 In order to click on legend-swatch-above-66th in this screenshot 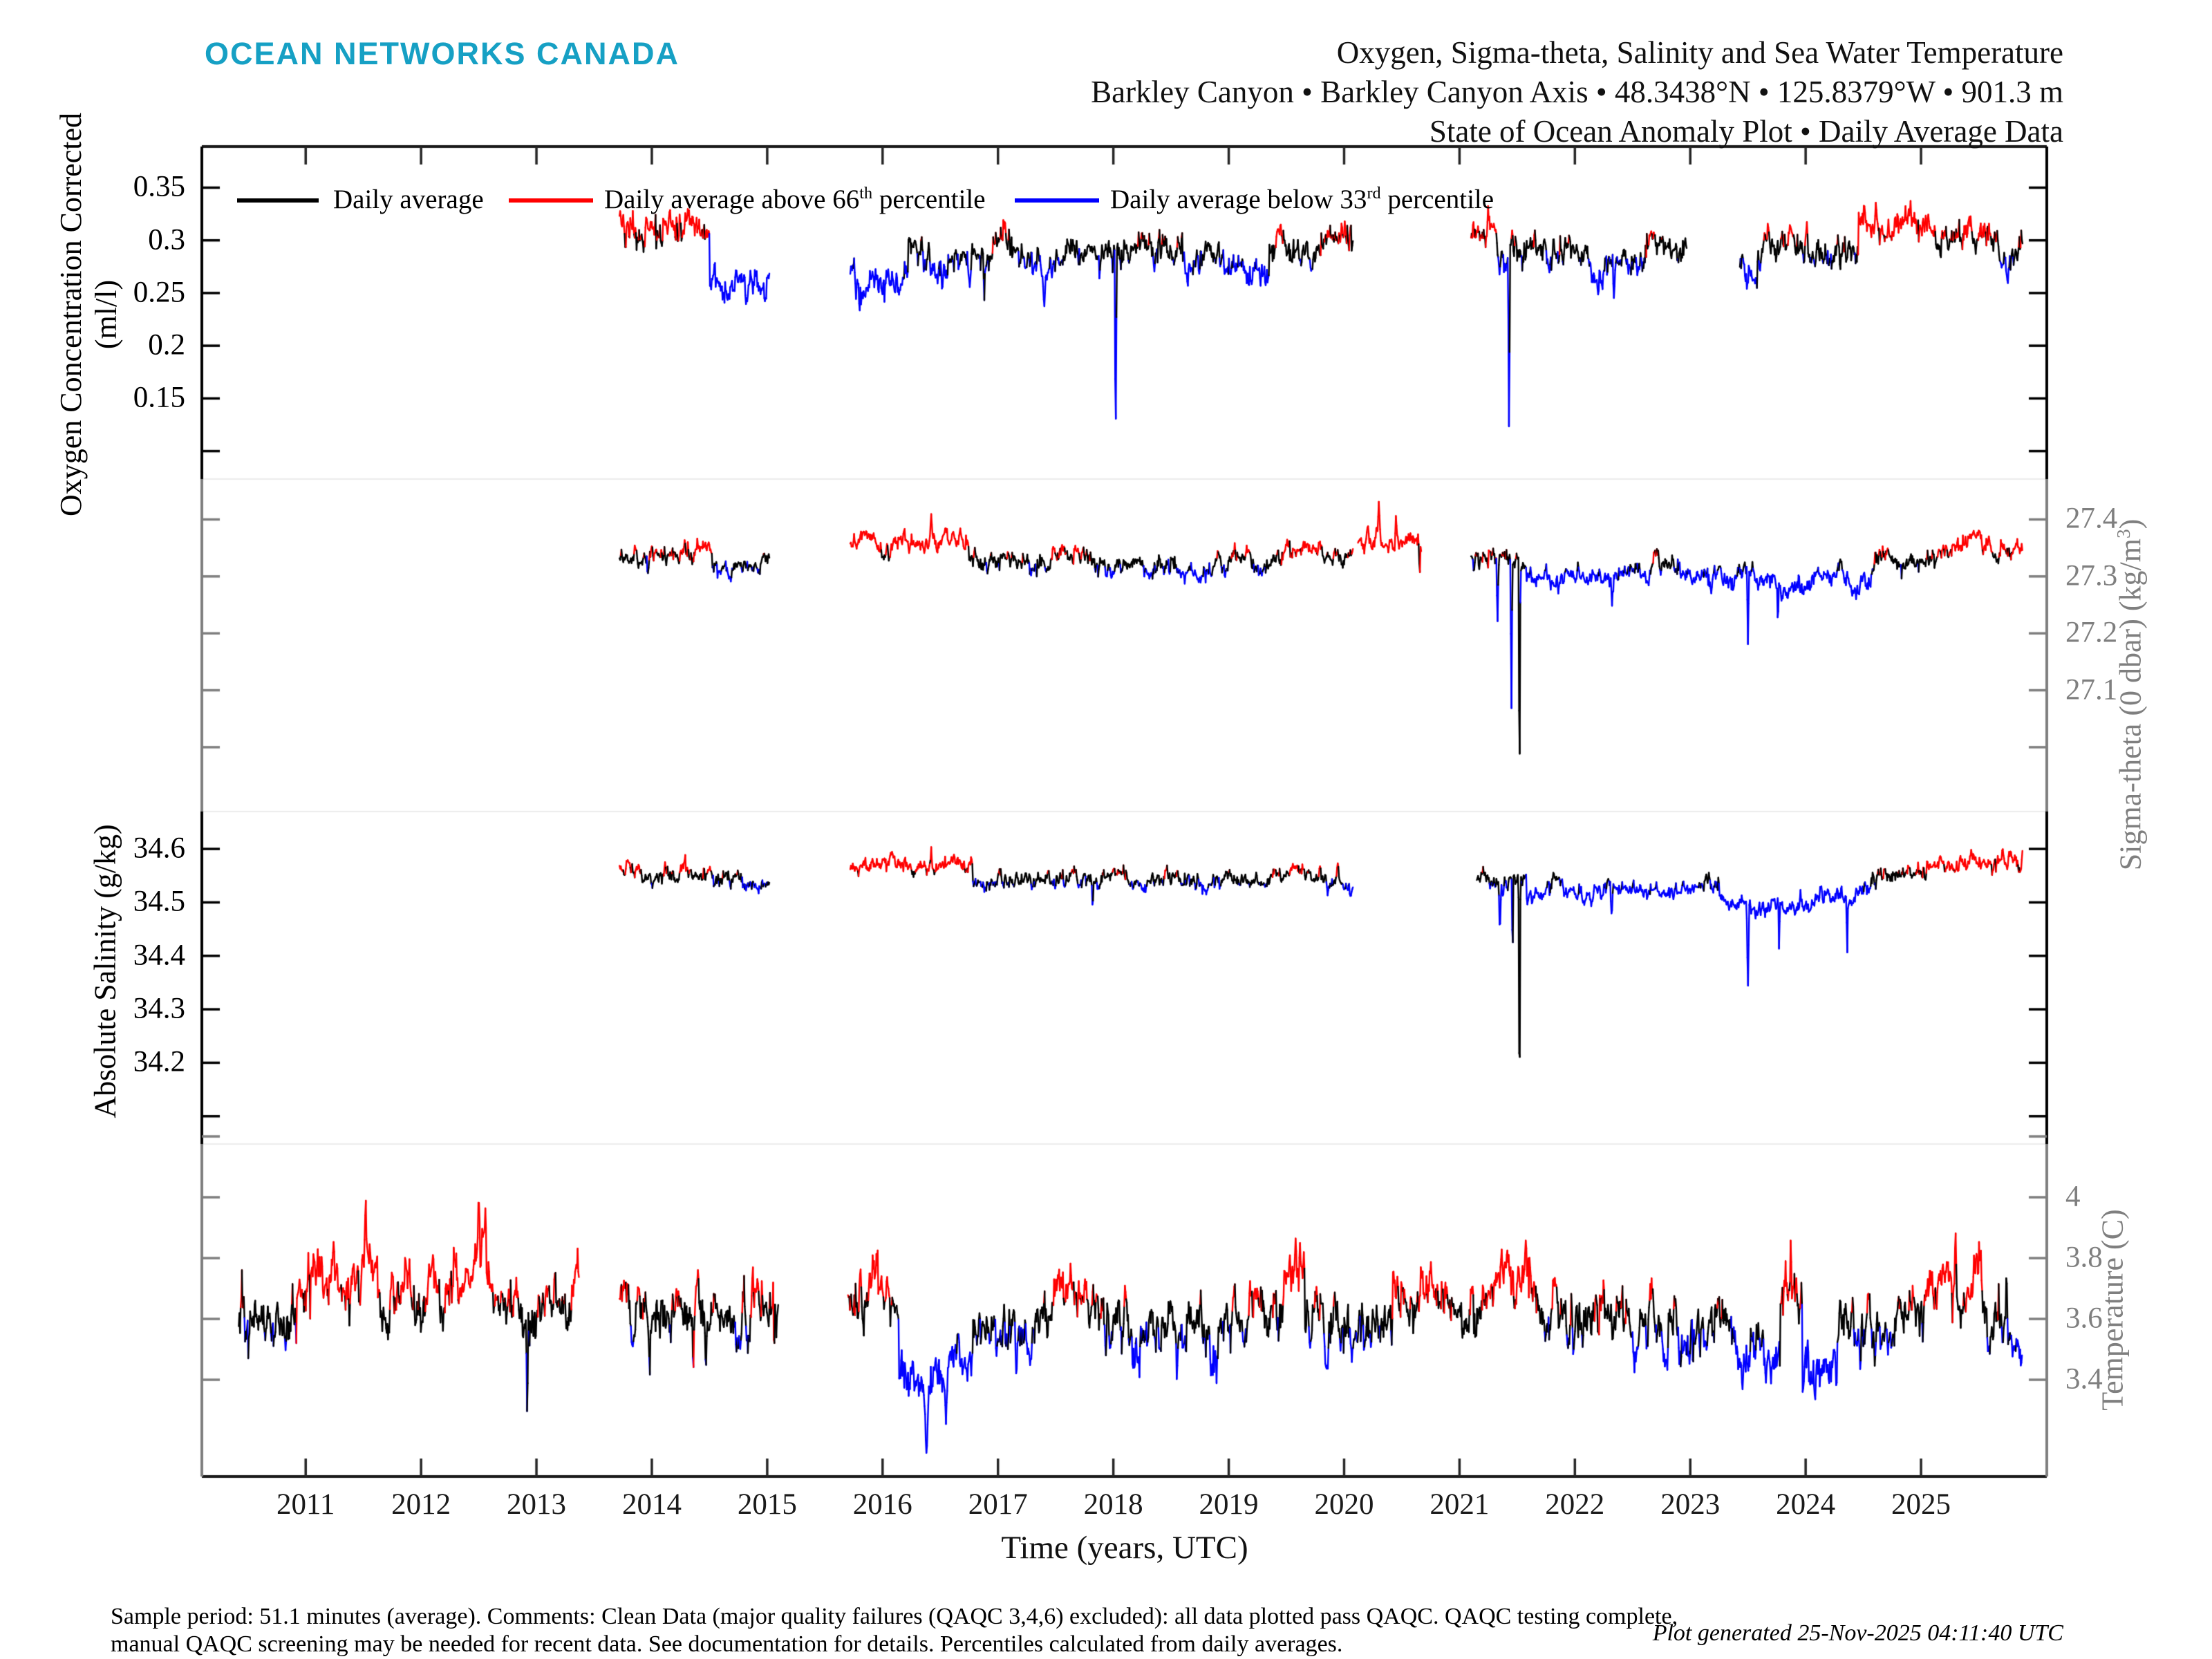, I will do `click(551, 201)`.